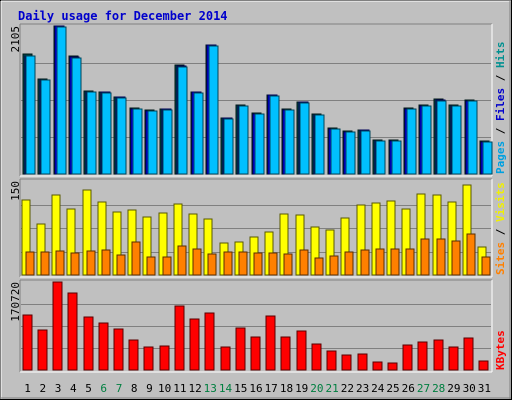 The image size is (512, 400). Describe the element at coordinates (15, 39) in the screenshot. I see `panel-top-ytick-label: 2105` at that location.